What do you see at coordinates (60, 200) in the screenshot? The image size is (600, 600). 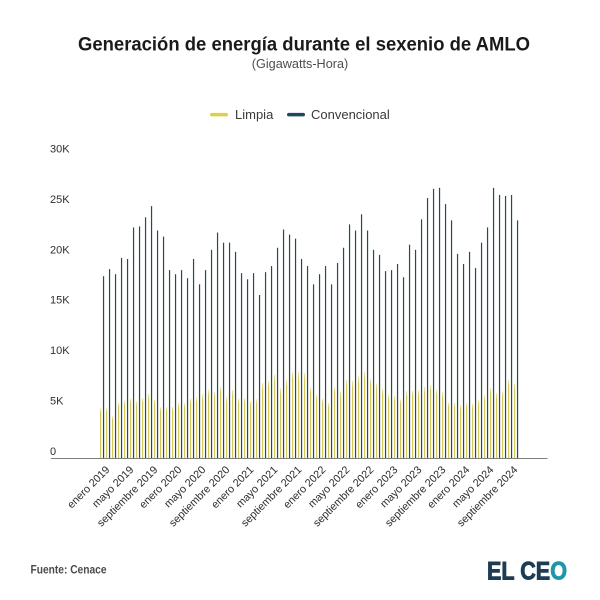 I see `svg-text: 25K` at bounding box center [60, 200].